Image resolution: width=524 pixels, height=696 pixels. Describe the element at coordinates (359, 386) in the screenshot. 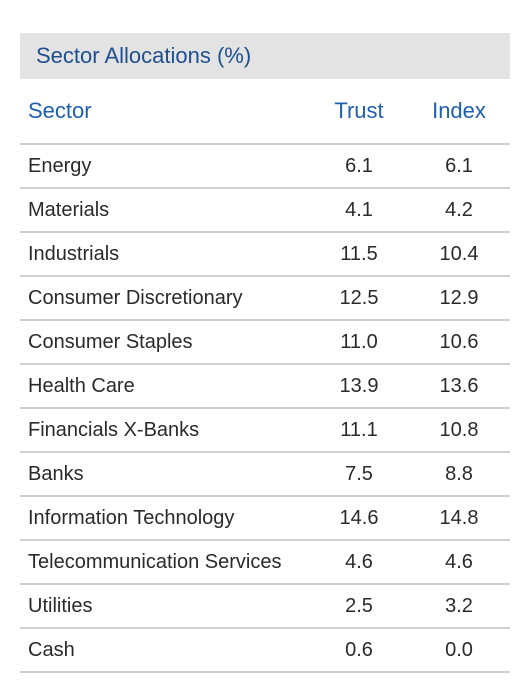

I see `trust-value-cell: 13.9` at that location.